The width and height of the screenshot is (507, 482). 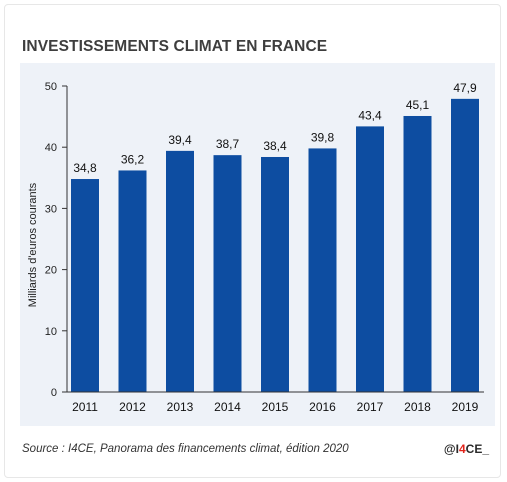 I want to click on x-tick-label-2018: 2018, so click(x=417, y=407).